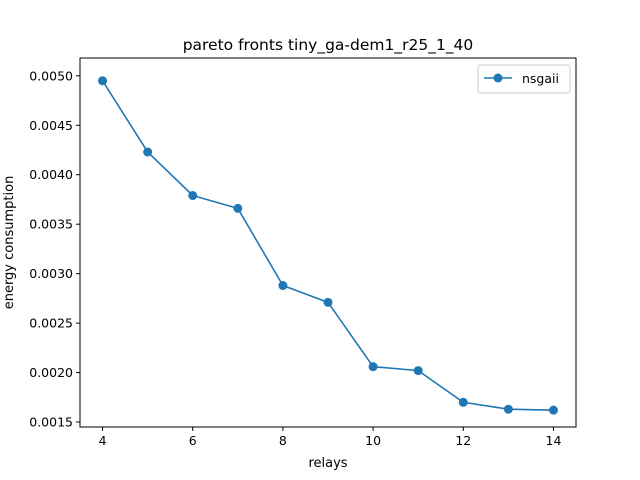  What do you see at coordinates (283, 440) in the screenshot?
I see `x-tick-label: 8` at bounding box center [283, 440].